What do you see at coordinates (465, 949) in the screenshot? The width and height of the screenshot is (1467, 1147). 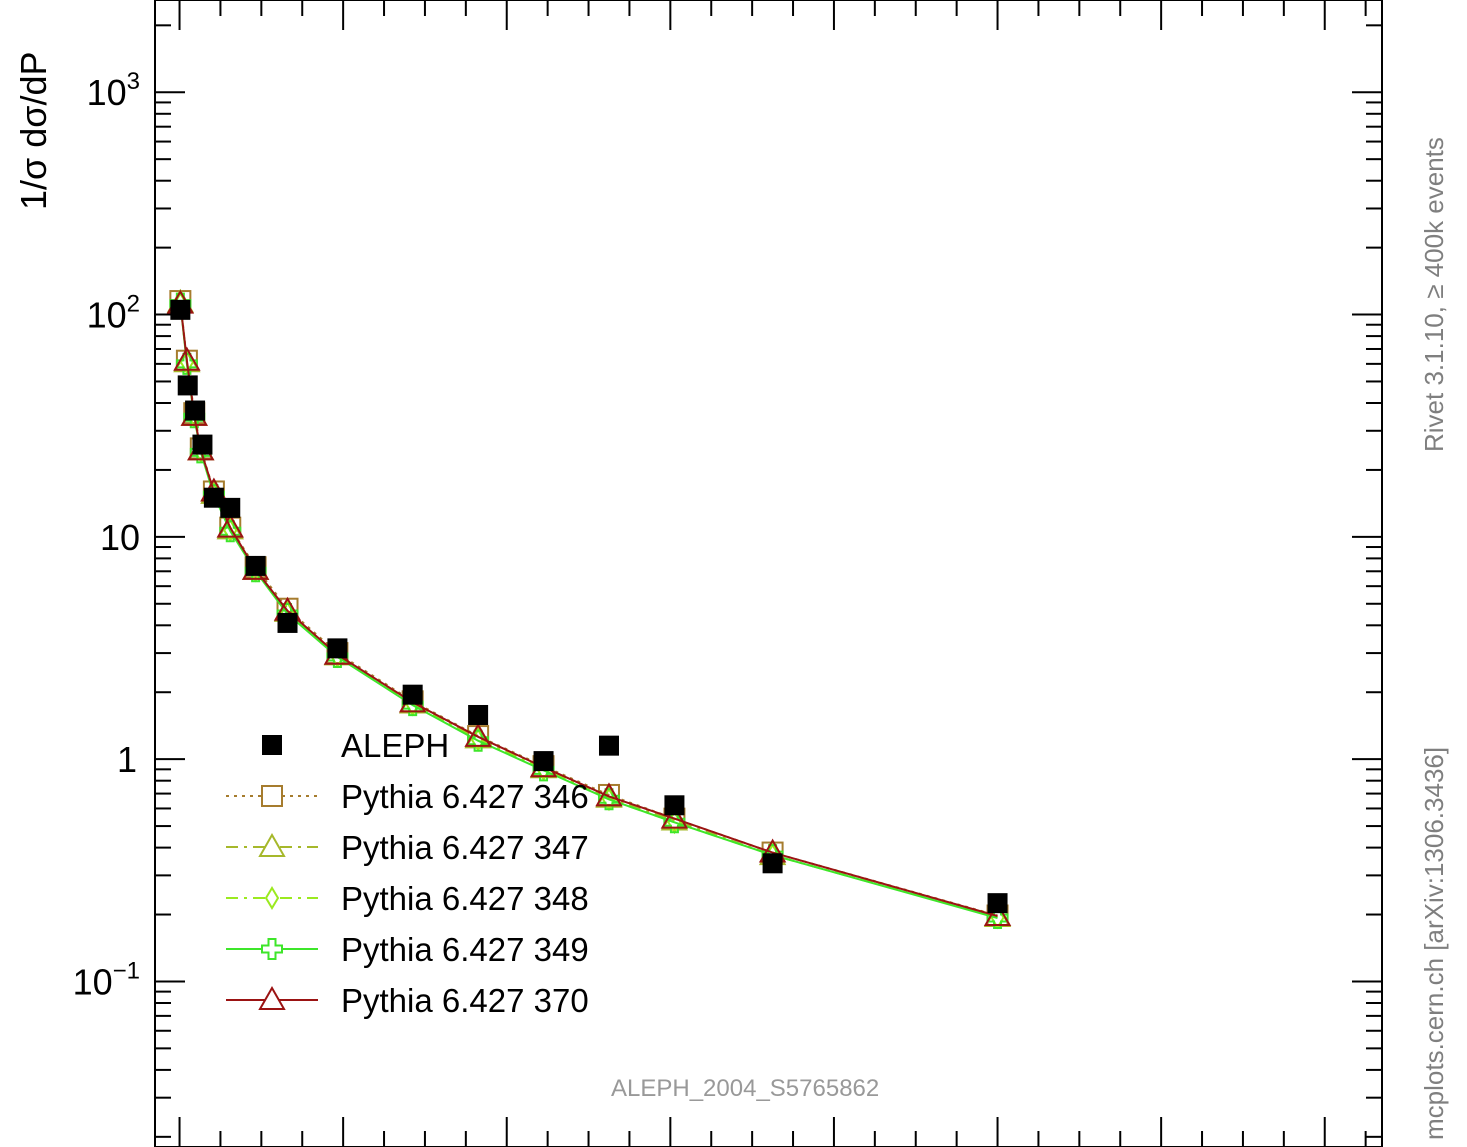 I see `legend-label: Pythia 6.427 349` at bounding box center [465, 949].